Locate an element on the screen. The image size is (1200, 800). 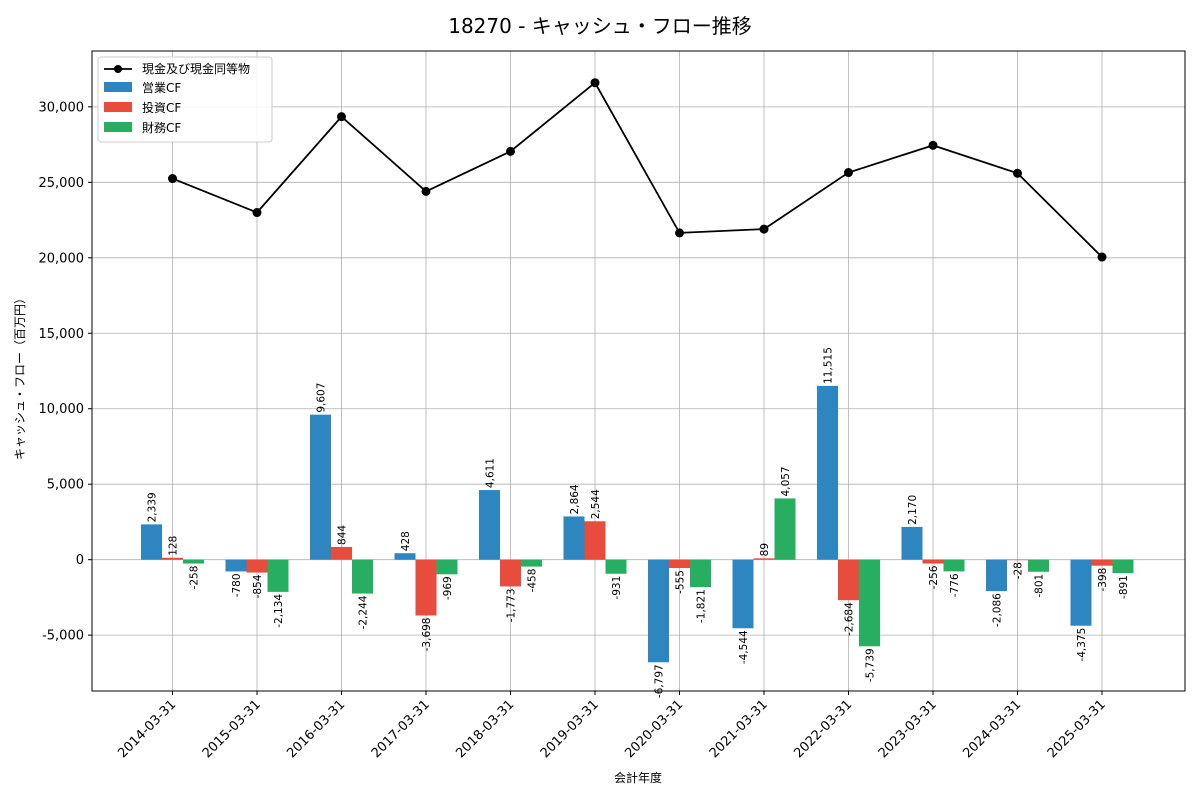
y-tick-label: 0 is located at coordinates (80, 560).